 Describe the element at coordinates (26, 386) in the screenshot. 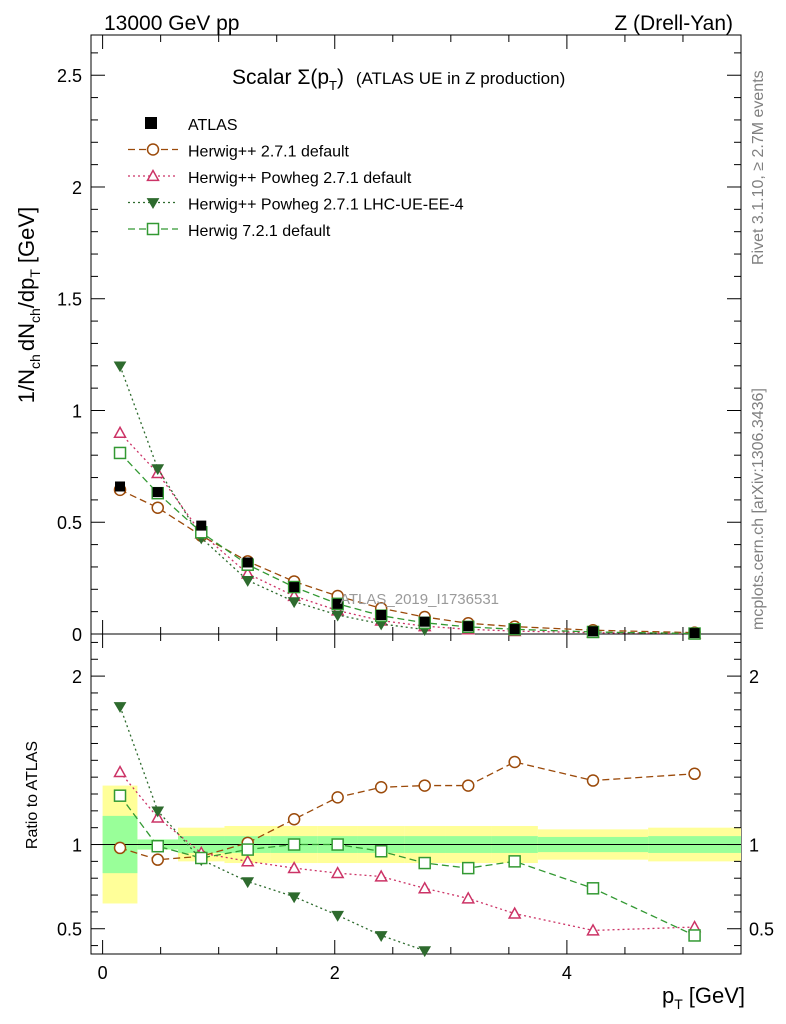

I see `y-label-part1: 1/N` at that location.